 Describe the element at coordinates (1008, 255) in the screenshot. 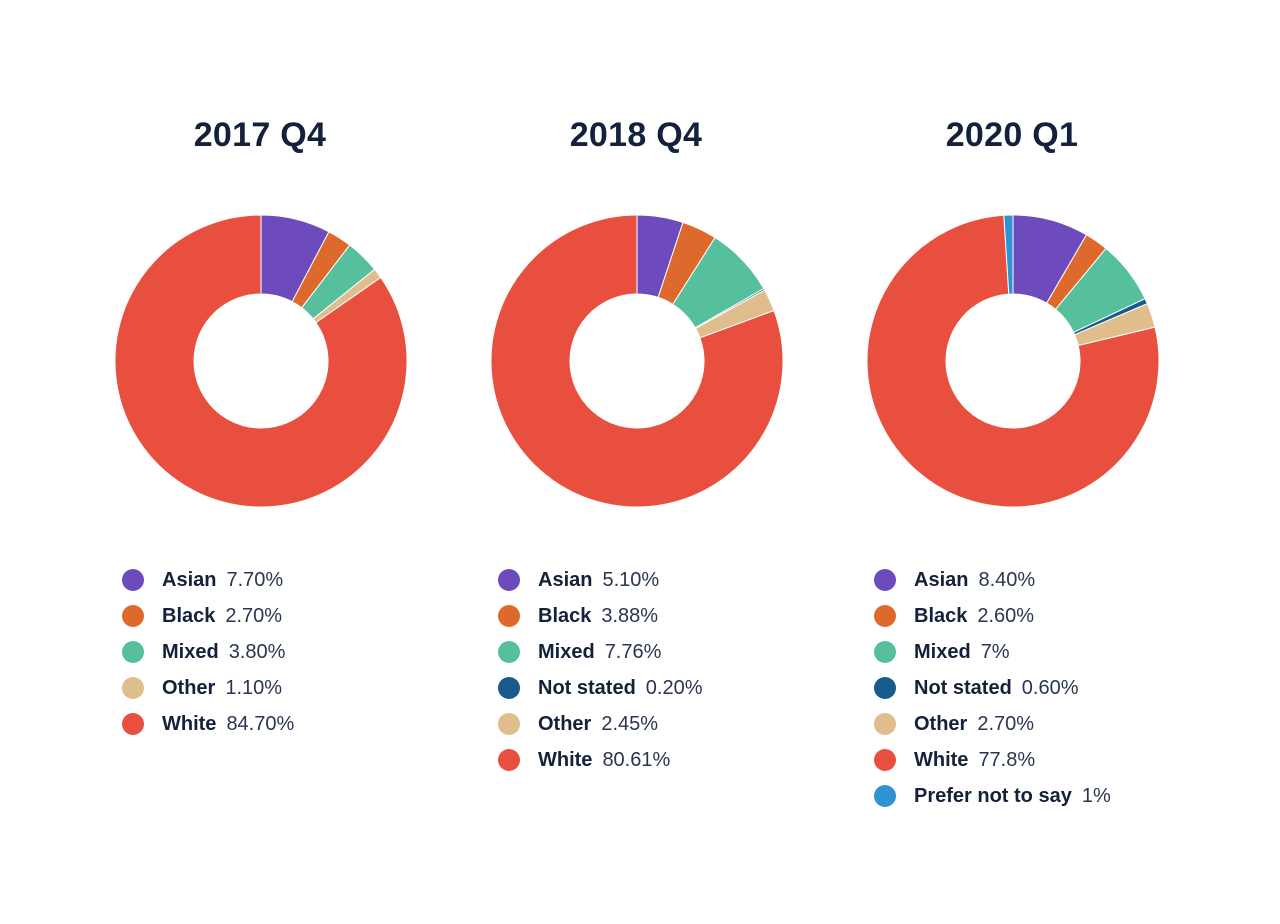

I see `slice-prefer-not-to-say` at that location.